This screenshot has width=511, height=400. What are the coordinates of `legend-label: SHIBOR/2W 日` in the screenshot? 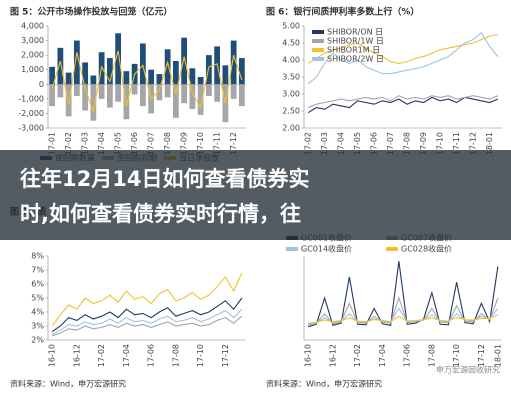 It's located at (355, 59).